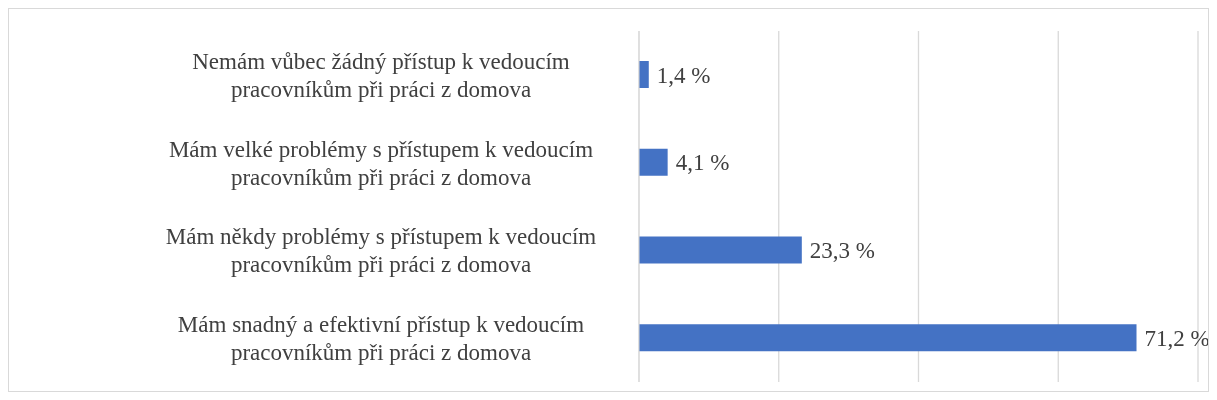 Image resolution: width=1217 pixels, height=400 pixels. I want to click on data-label: 71,2 %, so click(1177, 338).